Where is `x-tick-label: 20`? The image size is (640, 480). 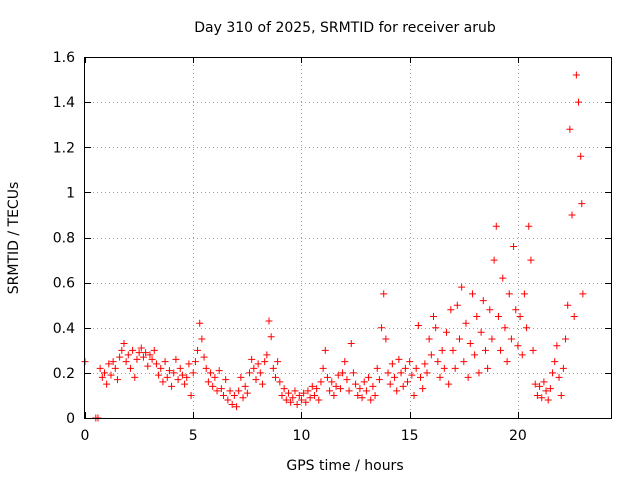
x-tick-label: 20 is located at coordinates (518, 436).